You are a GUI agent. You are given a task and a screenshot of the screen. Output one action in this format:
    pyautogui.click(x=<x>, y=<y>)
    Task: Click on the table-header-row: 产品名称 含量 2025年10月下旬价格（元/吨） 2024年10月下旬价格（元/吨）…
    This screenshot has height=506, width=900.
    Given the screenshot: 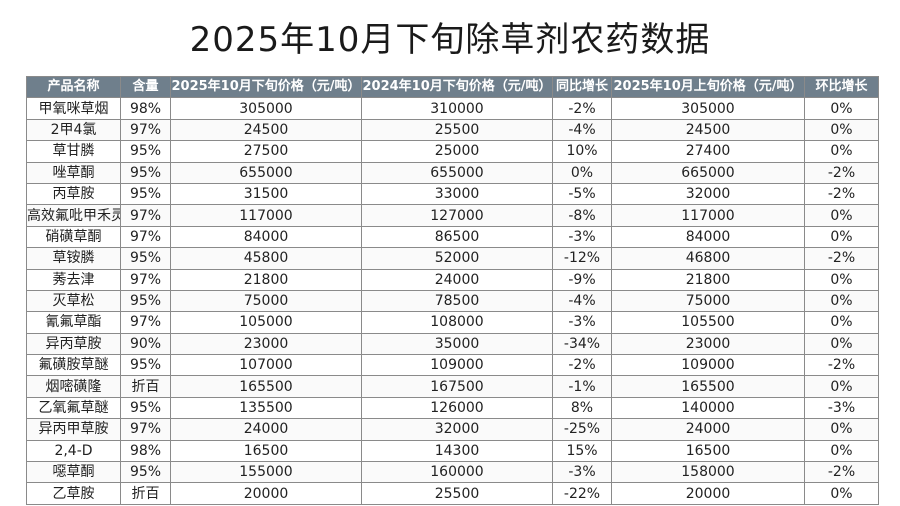 What is the action you would take?
    pyautogui.click(x=452, y=87)
    